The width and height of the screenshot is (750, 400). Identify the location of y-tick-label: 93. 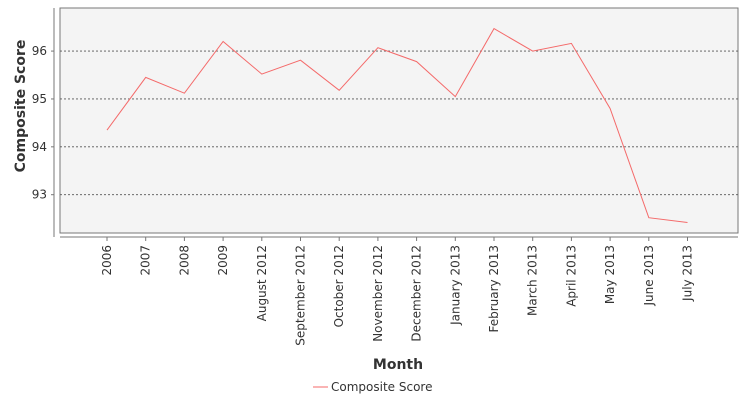
(39, 195).